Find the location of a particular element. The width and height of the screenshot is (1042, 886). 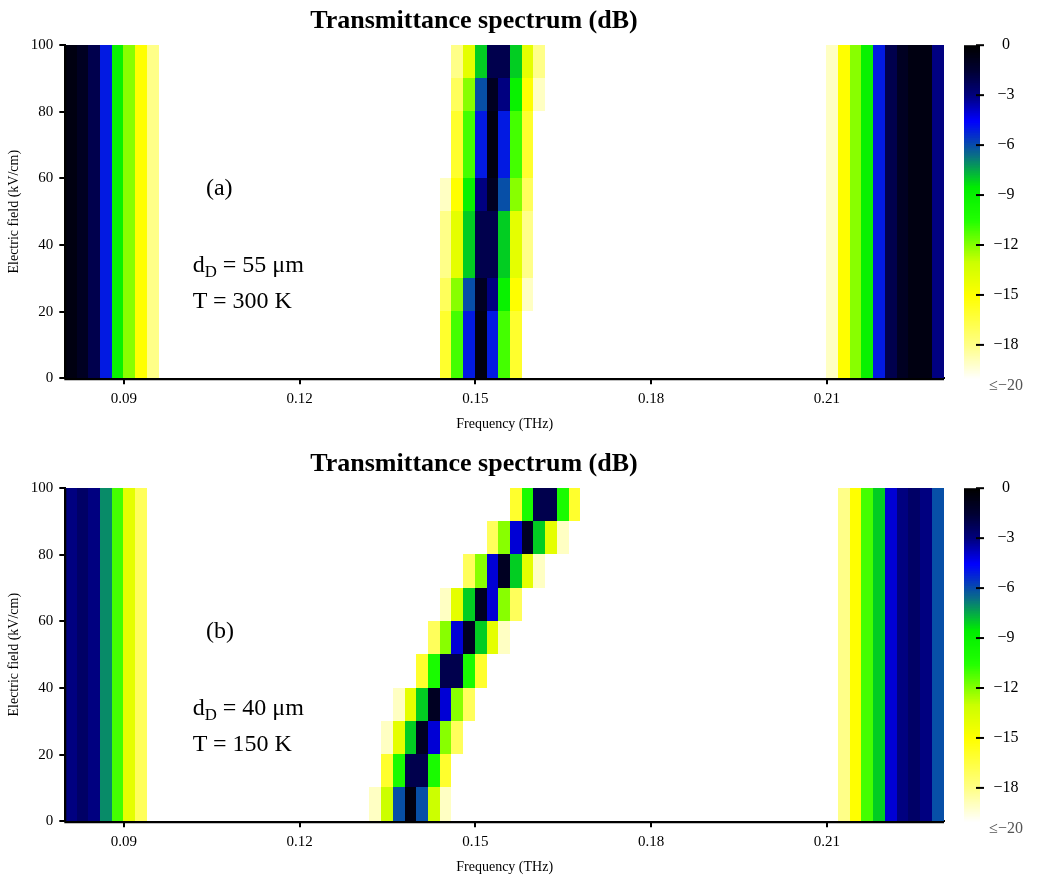

annotation: T = 300 K is located at coordinates (242, 300).